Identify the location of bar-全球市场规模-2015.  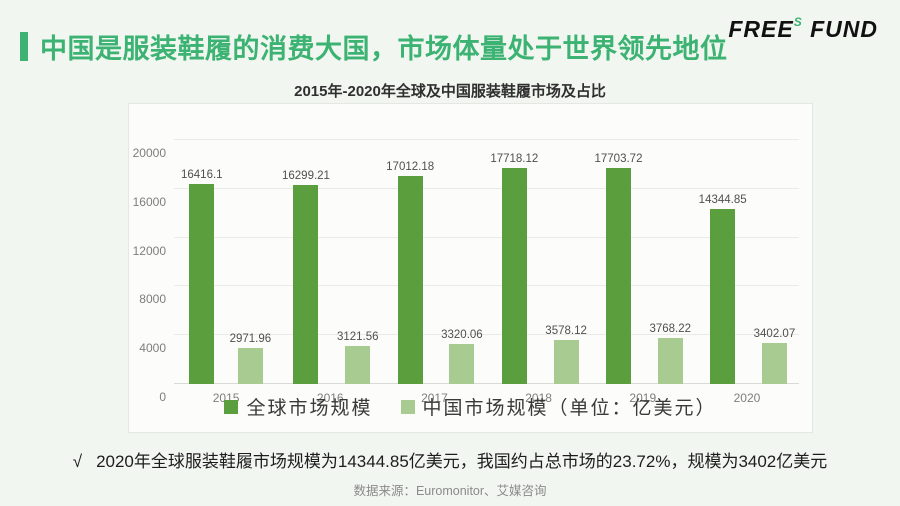
(202, 283).